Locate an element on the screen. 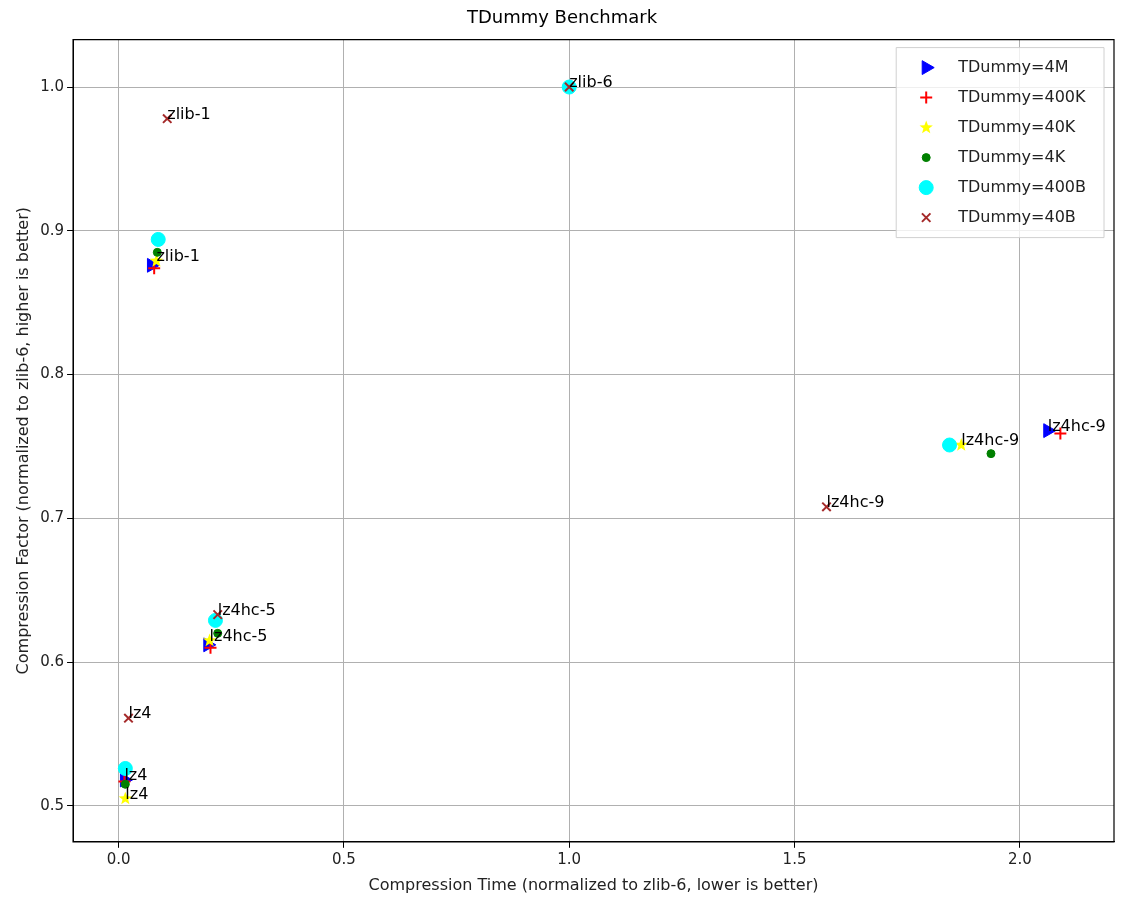 Image resolution: width=1144 pixels, height=905 pixels. y-tick-label: 0.8 is located at coordinates (52, 373).